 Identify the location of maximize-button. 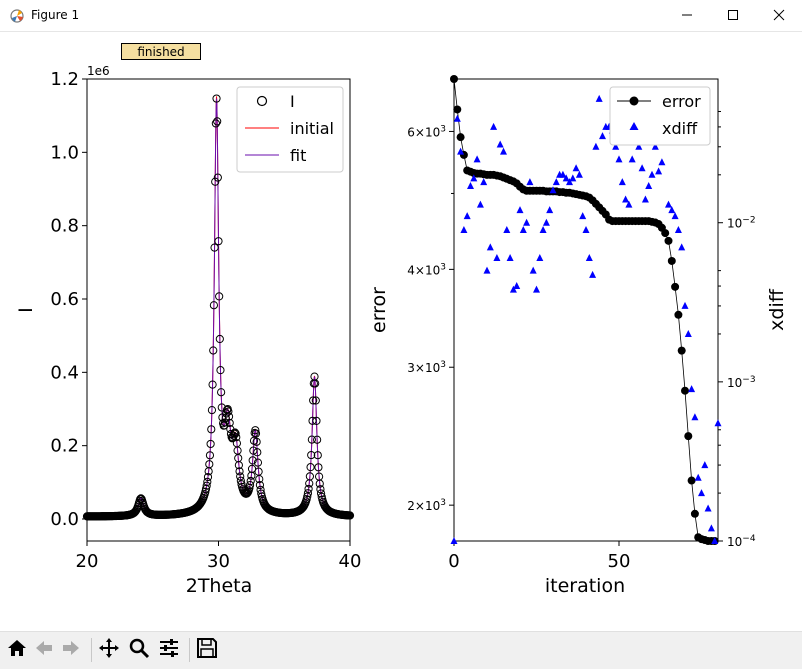
(733, 15).